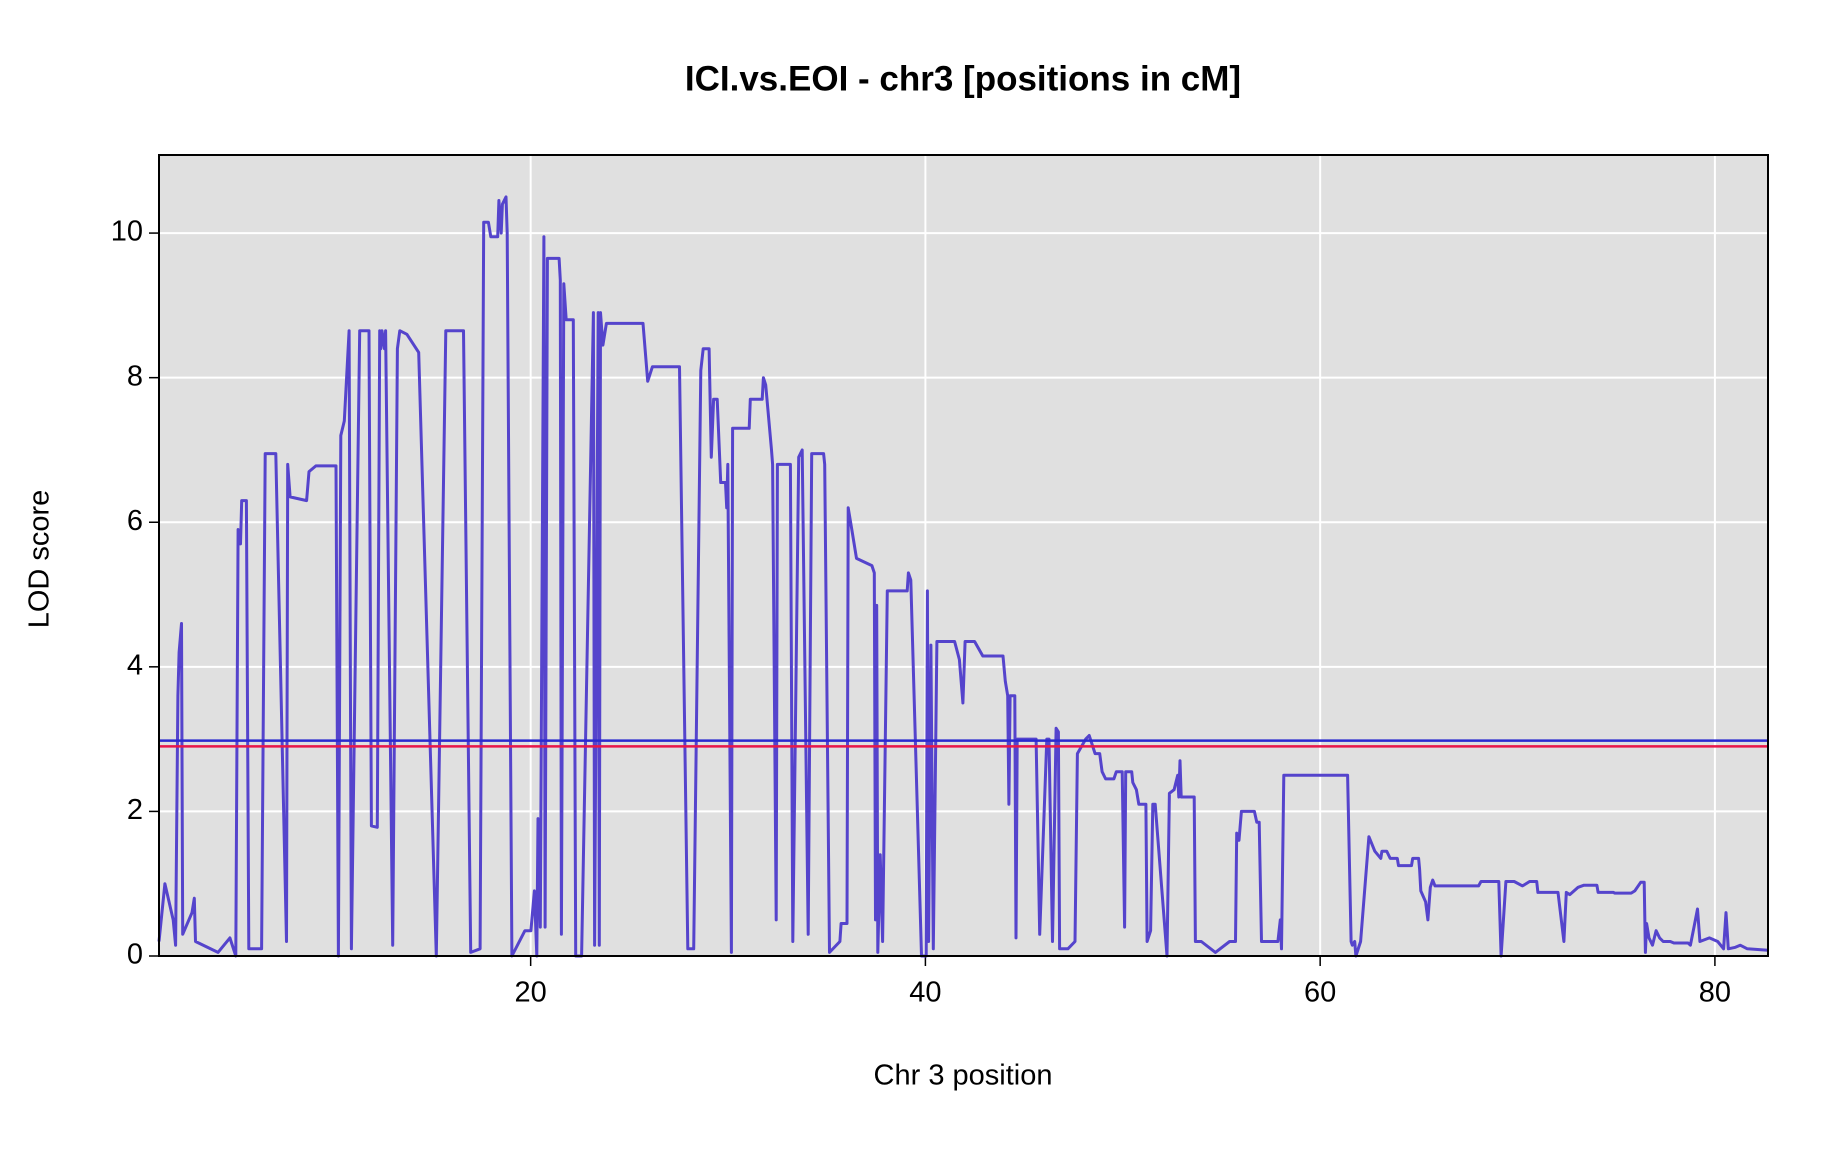 The image size is (1824, 1152). I want to click on y-tick-label: 8, so click(135, 376).